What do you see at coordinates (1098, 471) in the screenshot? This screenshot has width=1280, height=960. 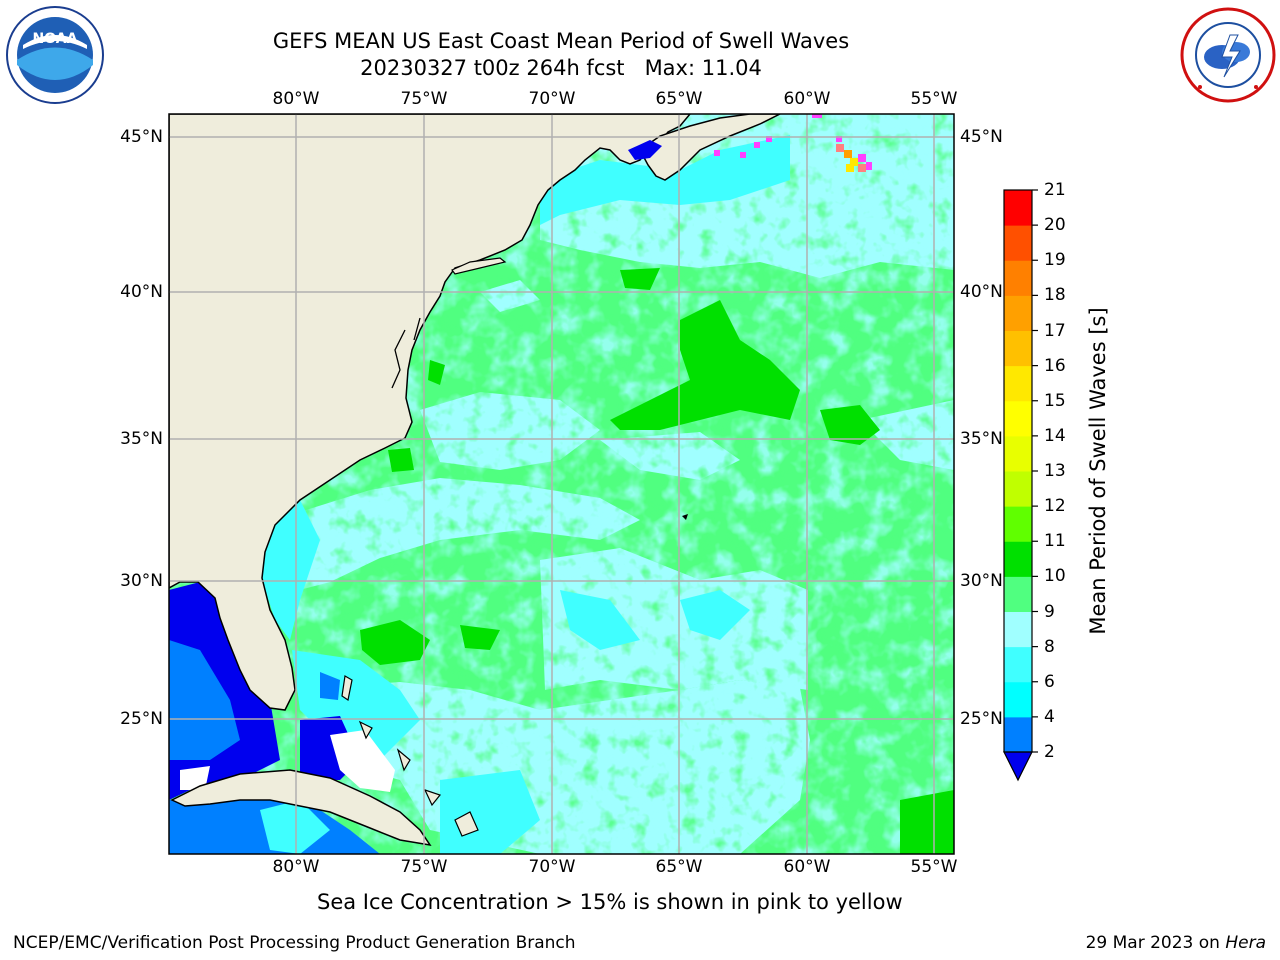 I see `colorbar-label: Mean Period of Swell Waves [s]` at bounding box center [1098, 471].